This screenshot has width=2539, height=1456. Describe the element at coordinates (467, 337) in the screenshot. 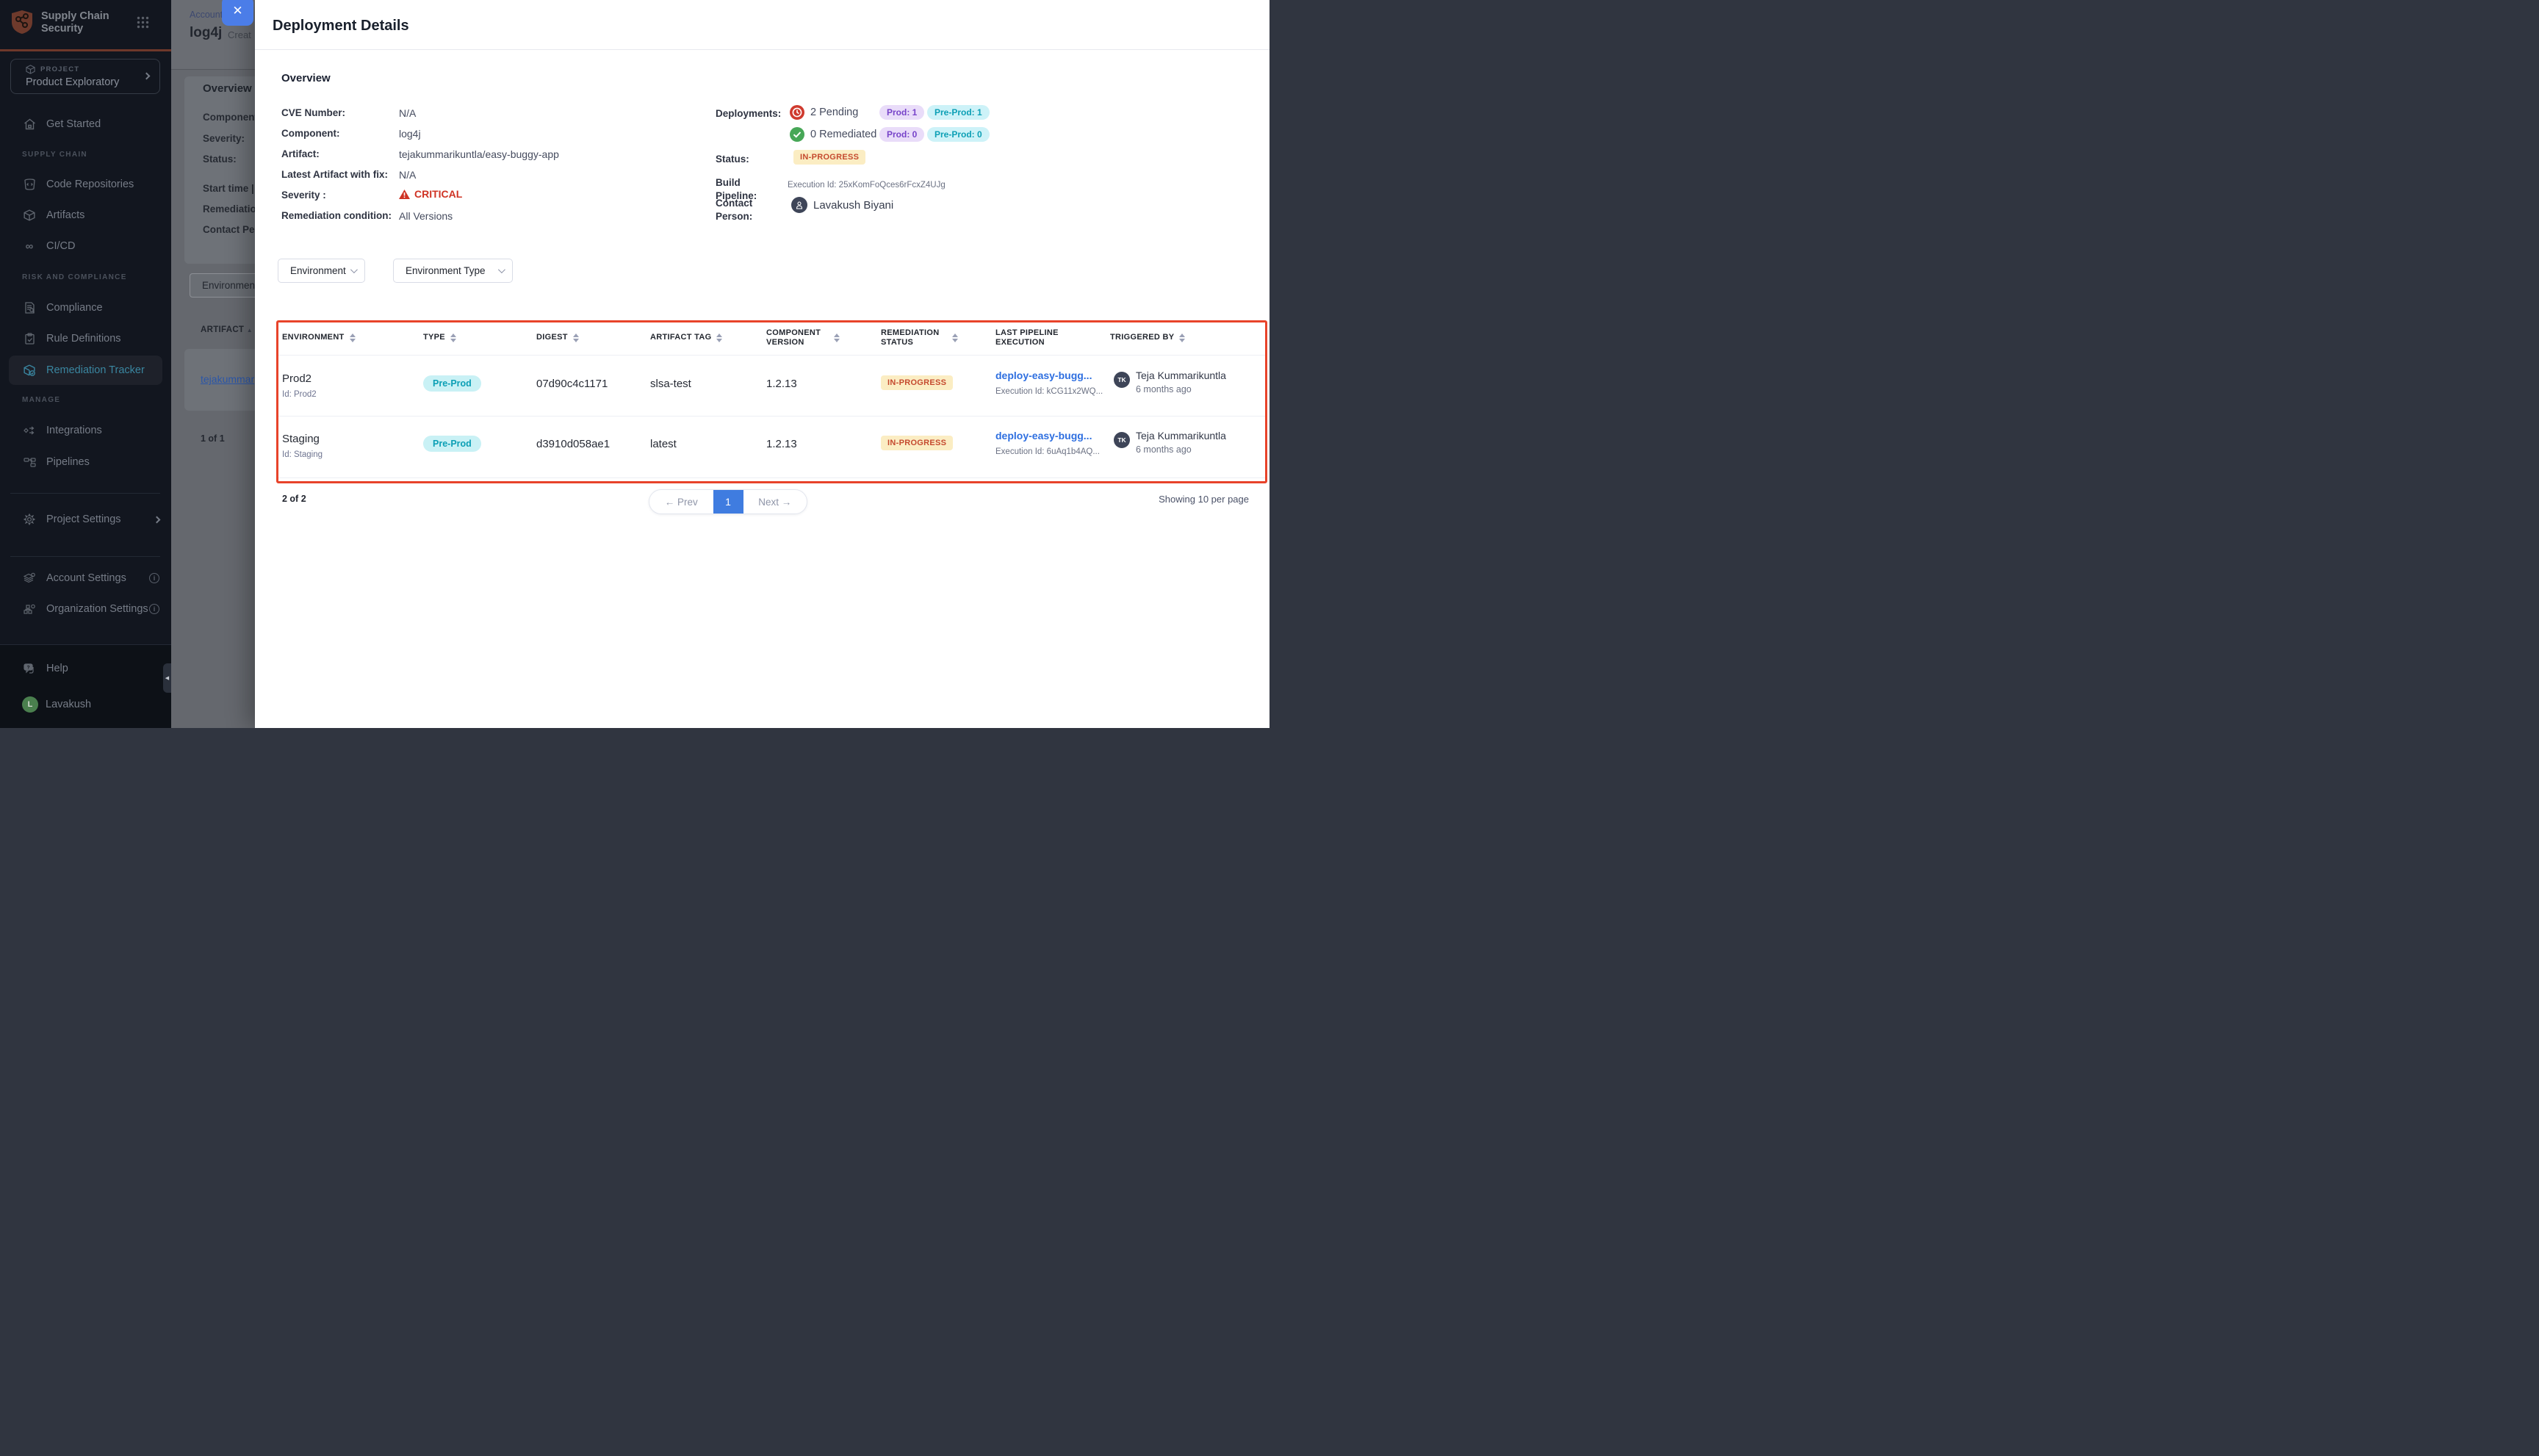

I see `column-header-type: TYPE` at that location.